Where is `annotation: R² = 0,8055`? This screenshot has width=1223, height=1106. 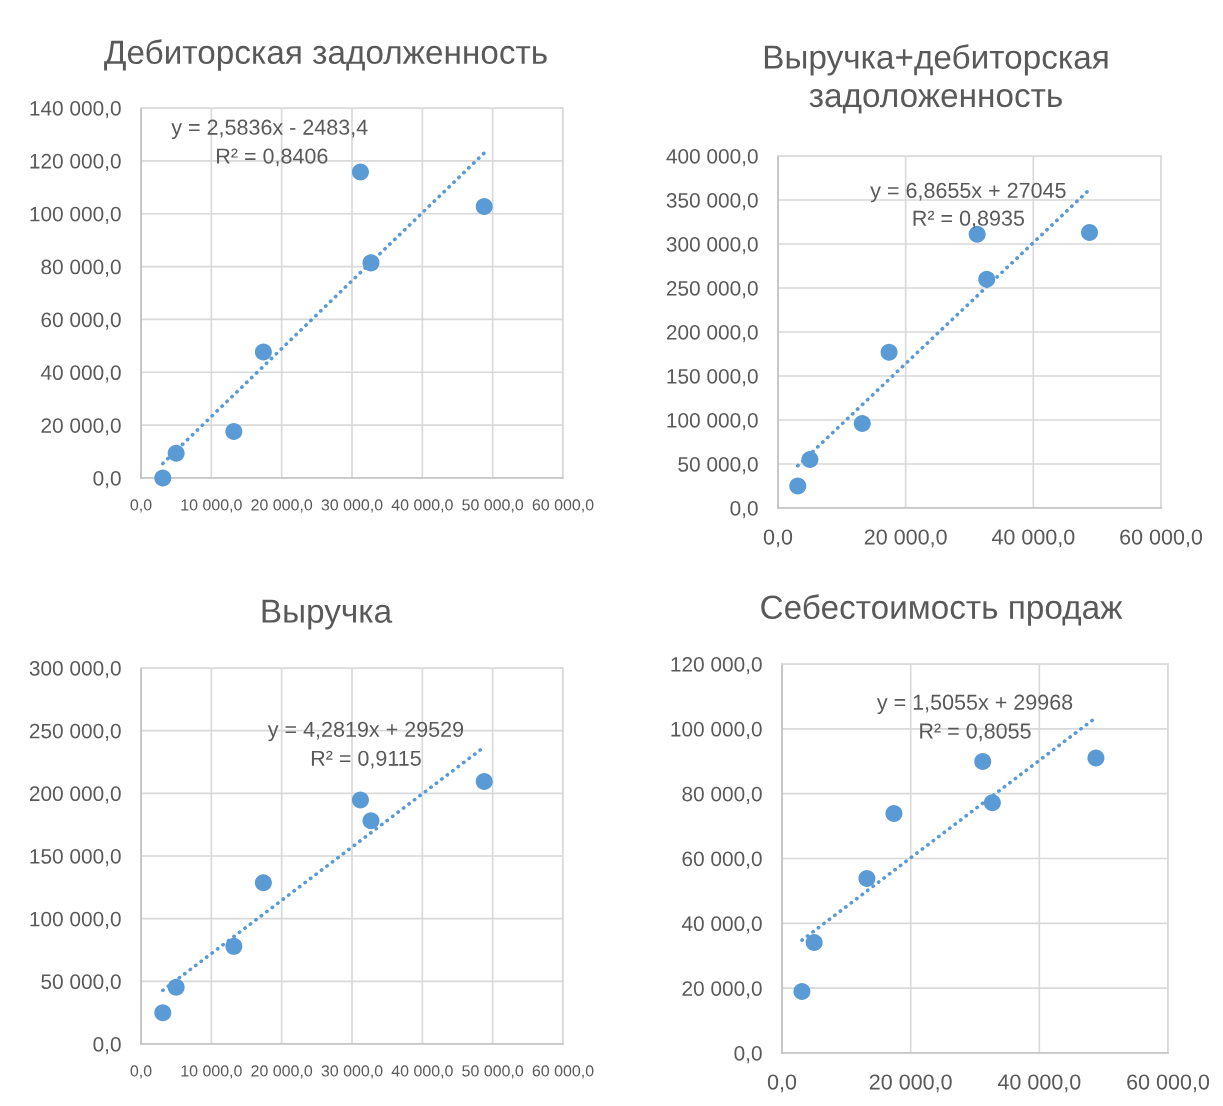 annotation: R² = 0,8055 is located at coordinates (975, 732).